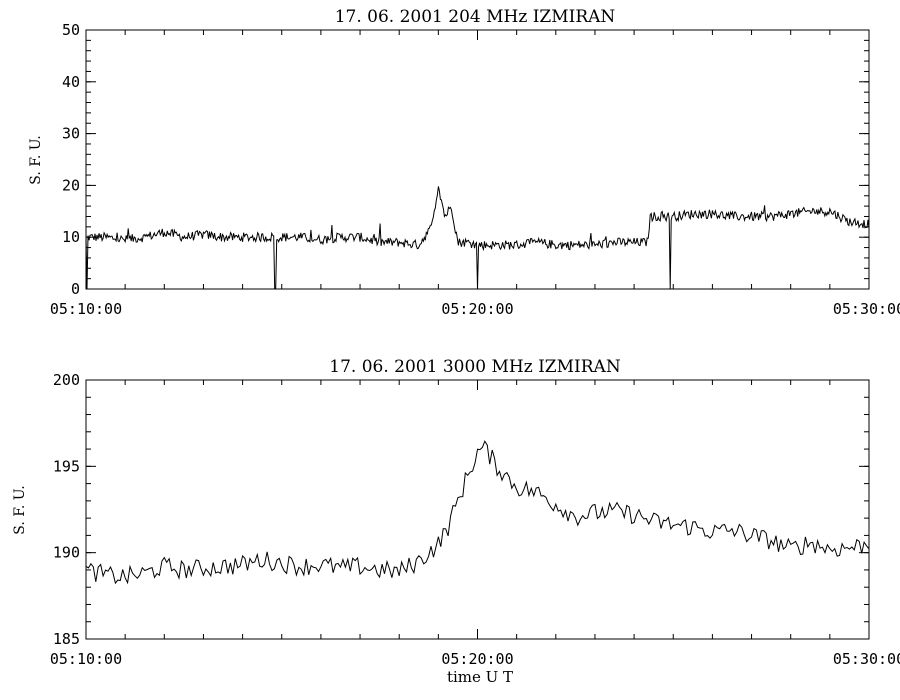 This screenshot has height=700, width=900. What do you see at coordinates (475, 17) in the screenshot?
I see `chart-title: 17. 06. 2001 204 MHz IZMIRAN` at bounding box center [475, 17].